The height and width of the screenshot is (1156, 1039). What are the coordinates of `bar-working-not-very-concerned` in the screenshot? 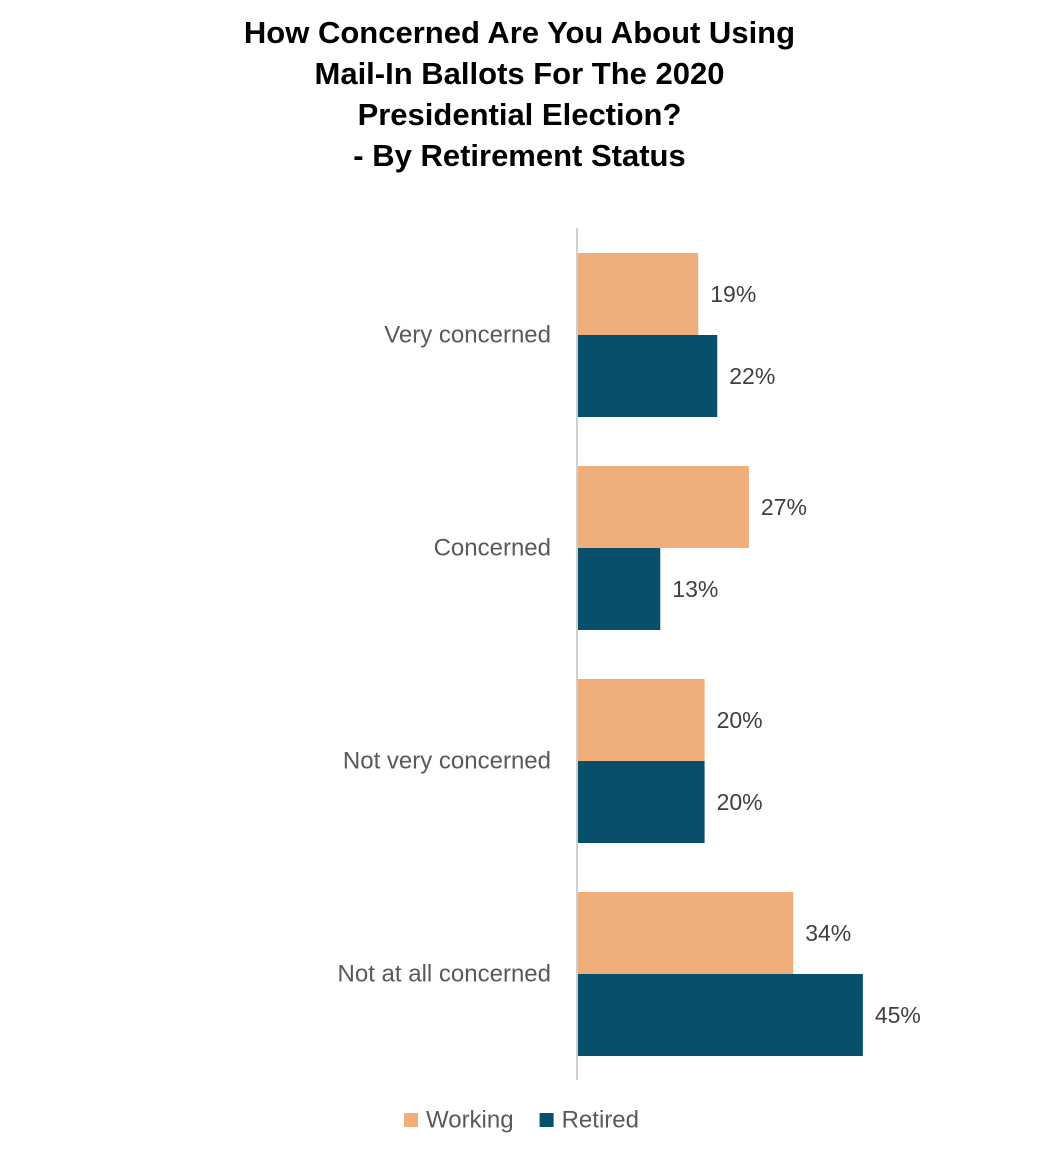 It's located at (641, 720).